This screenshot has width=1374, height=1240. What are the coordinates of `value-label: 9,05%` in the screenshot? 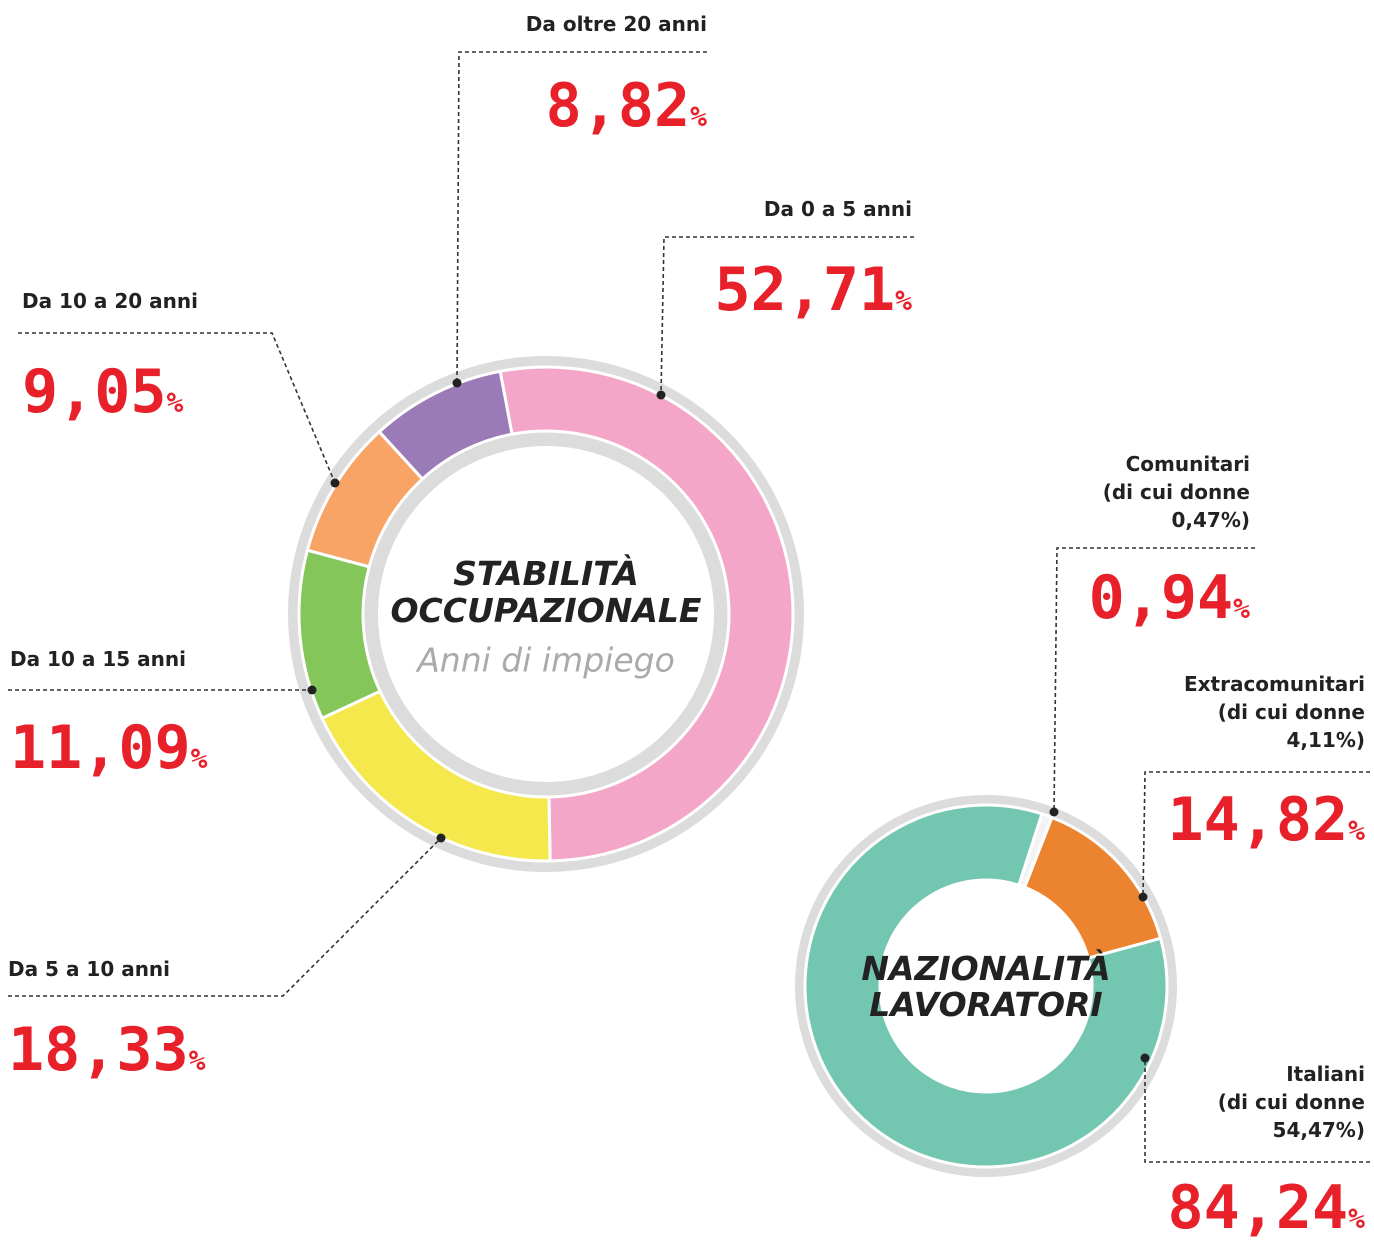 It's located at (103, 392).